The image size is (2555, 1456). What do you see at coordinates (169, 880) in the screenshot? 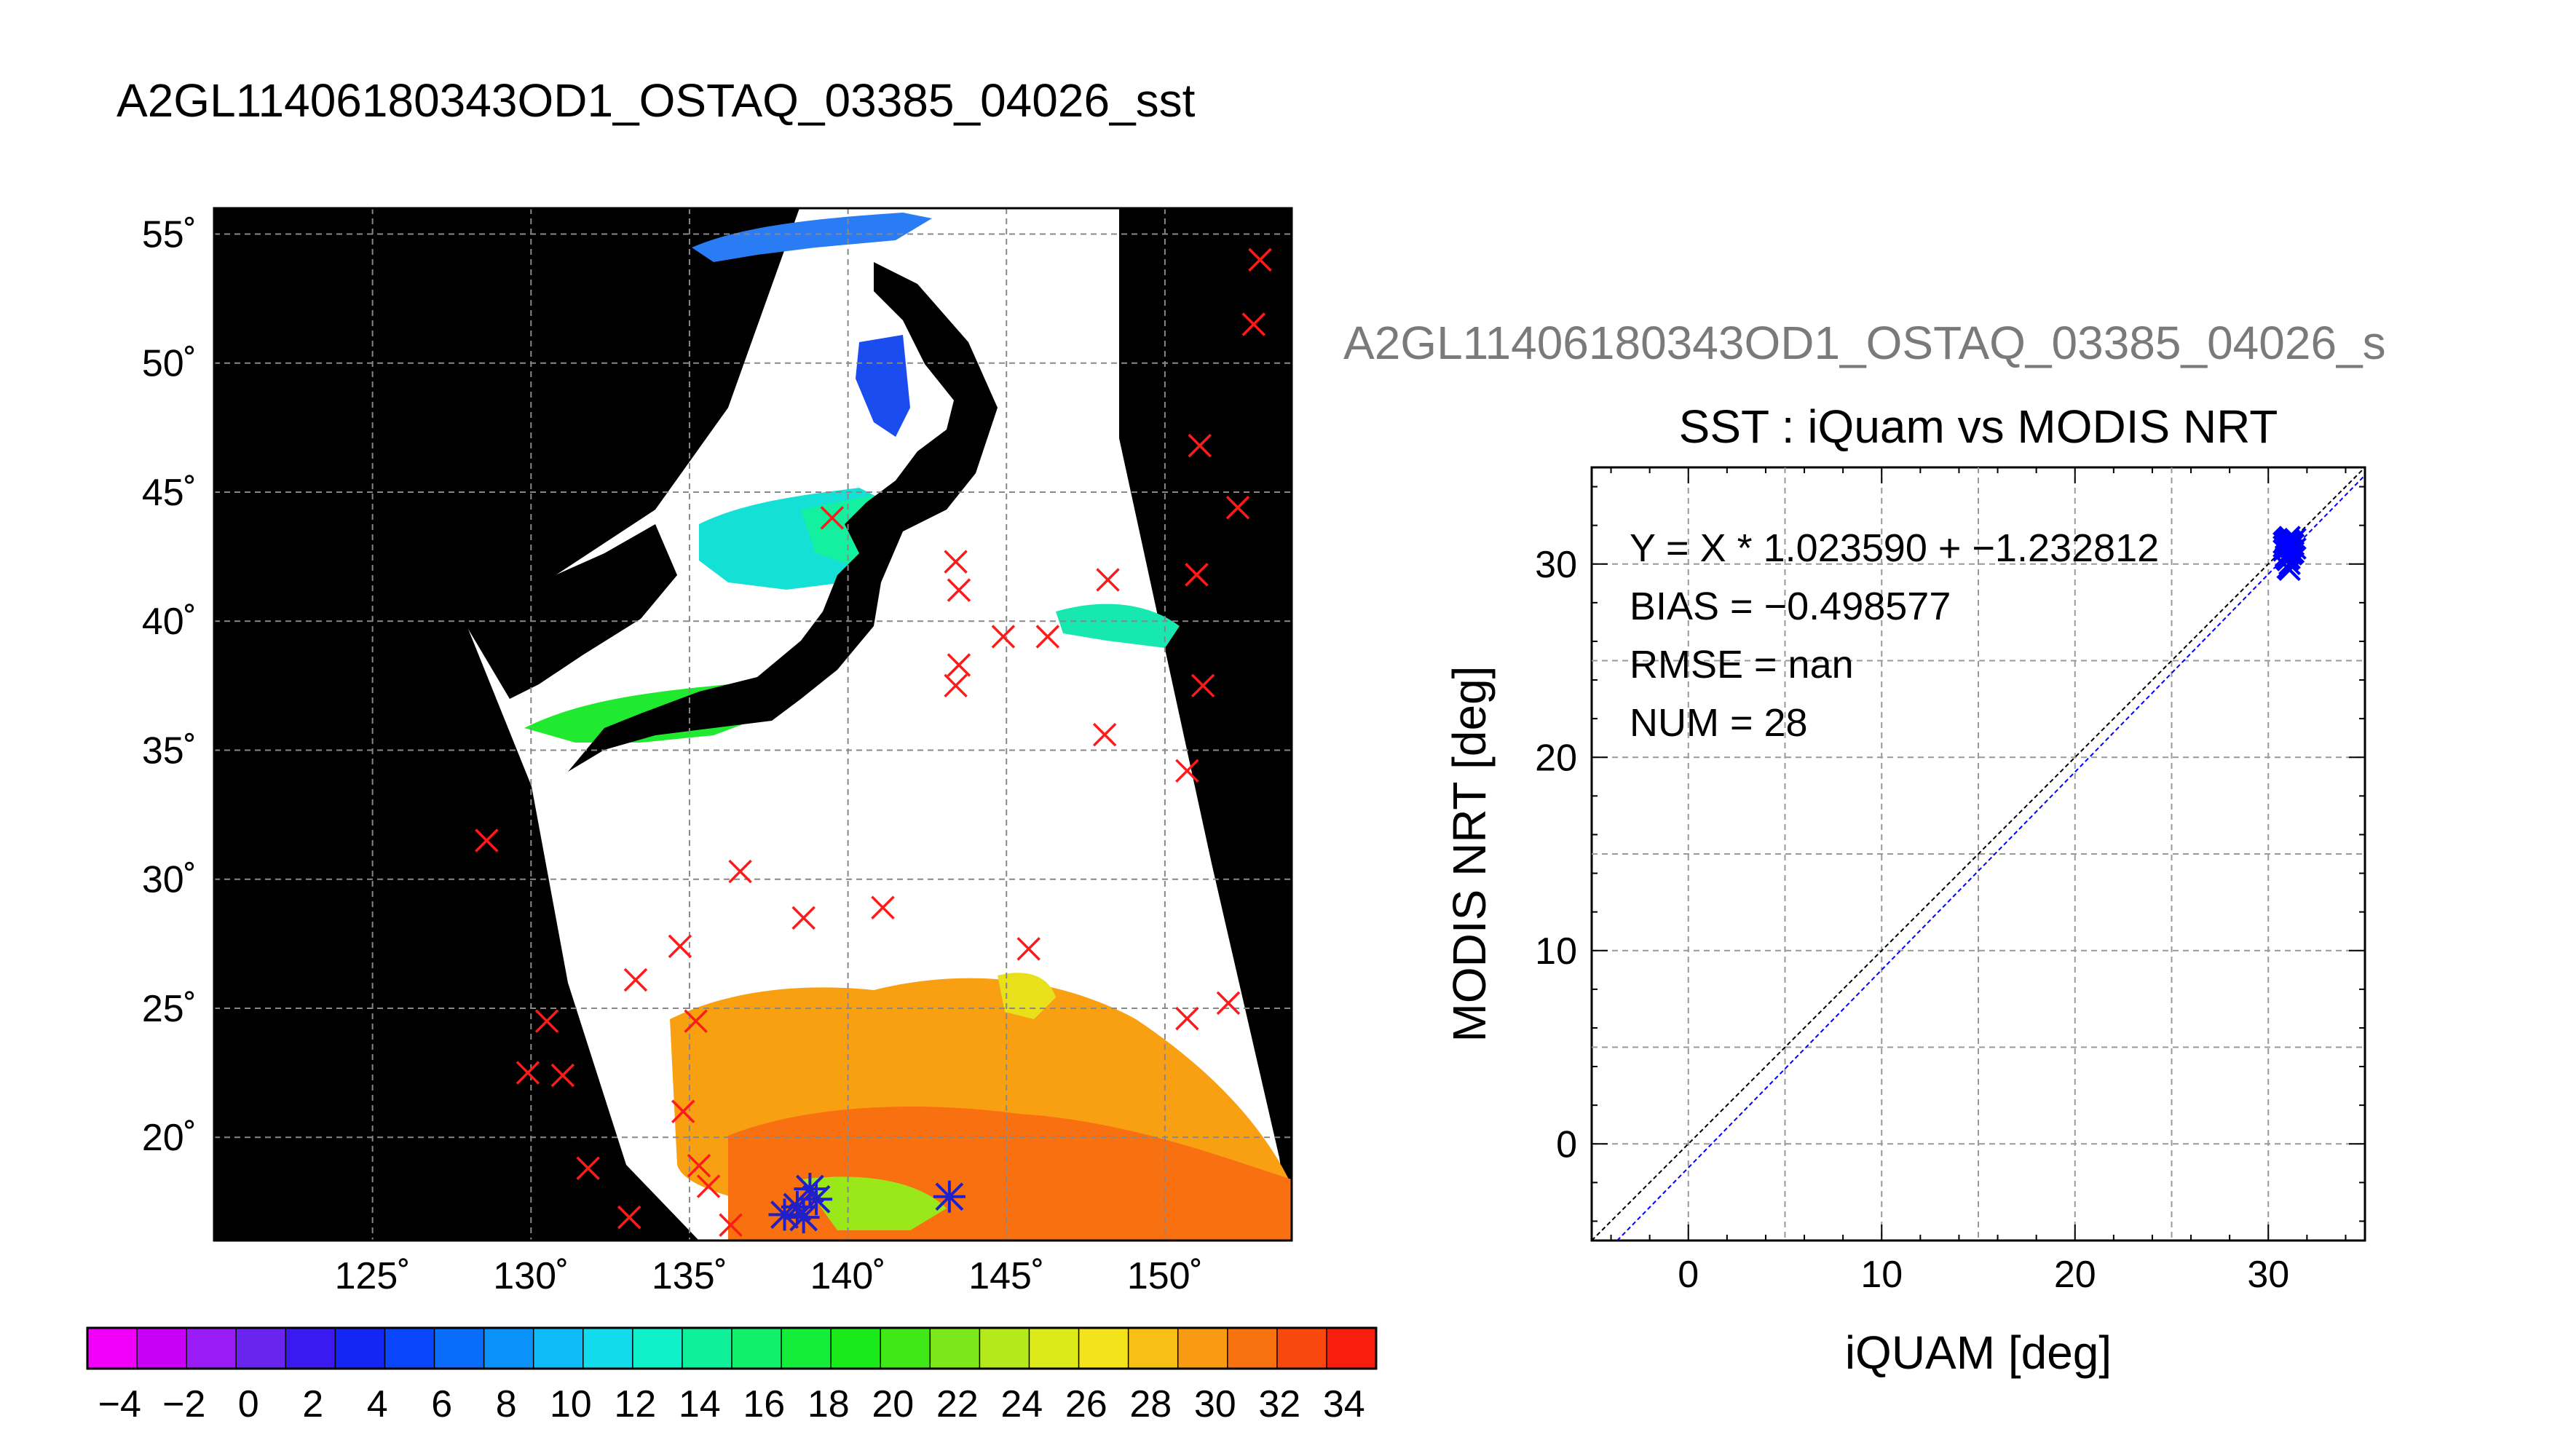
I see `lat-tick-label: 30˚` at bounding box center [169, 880].